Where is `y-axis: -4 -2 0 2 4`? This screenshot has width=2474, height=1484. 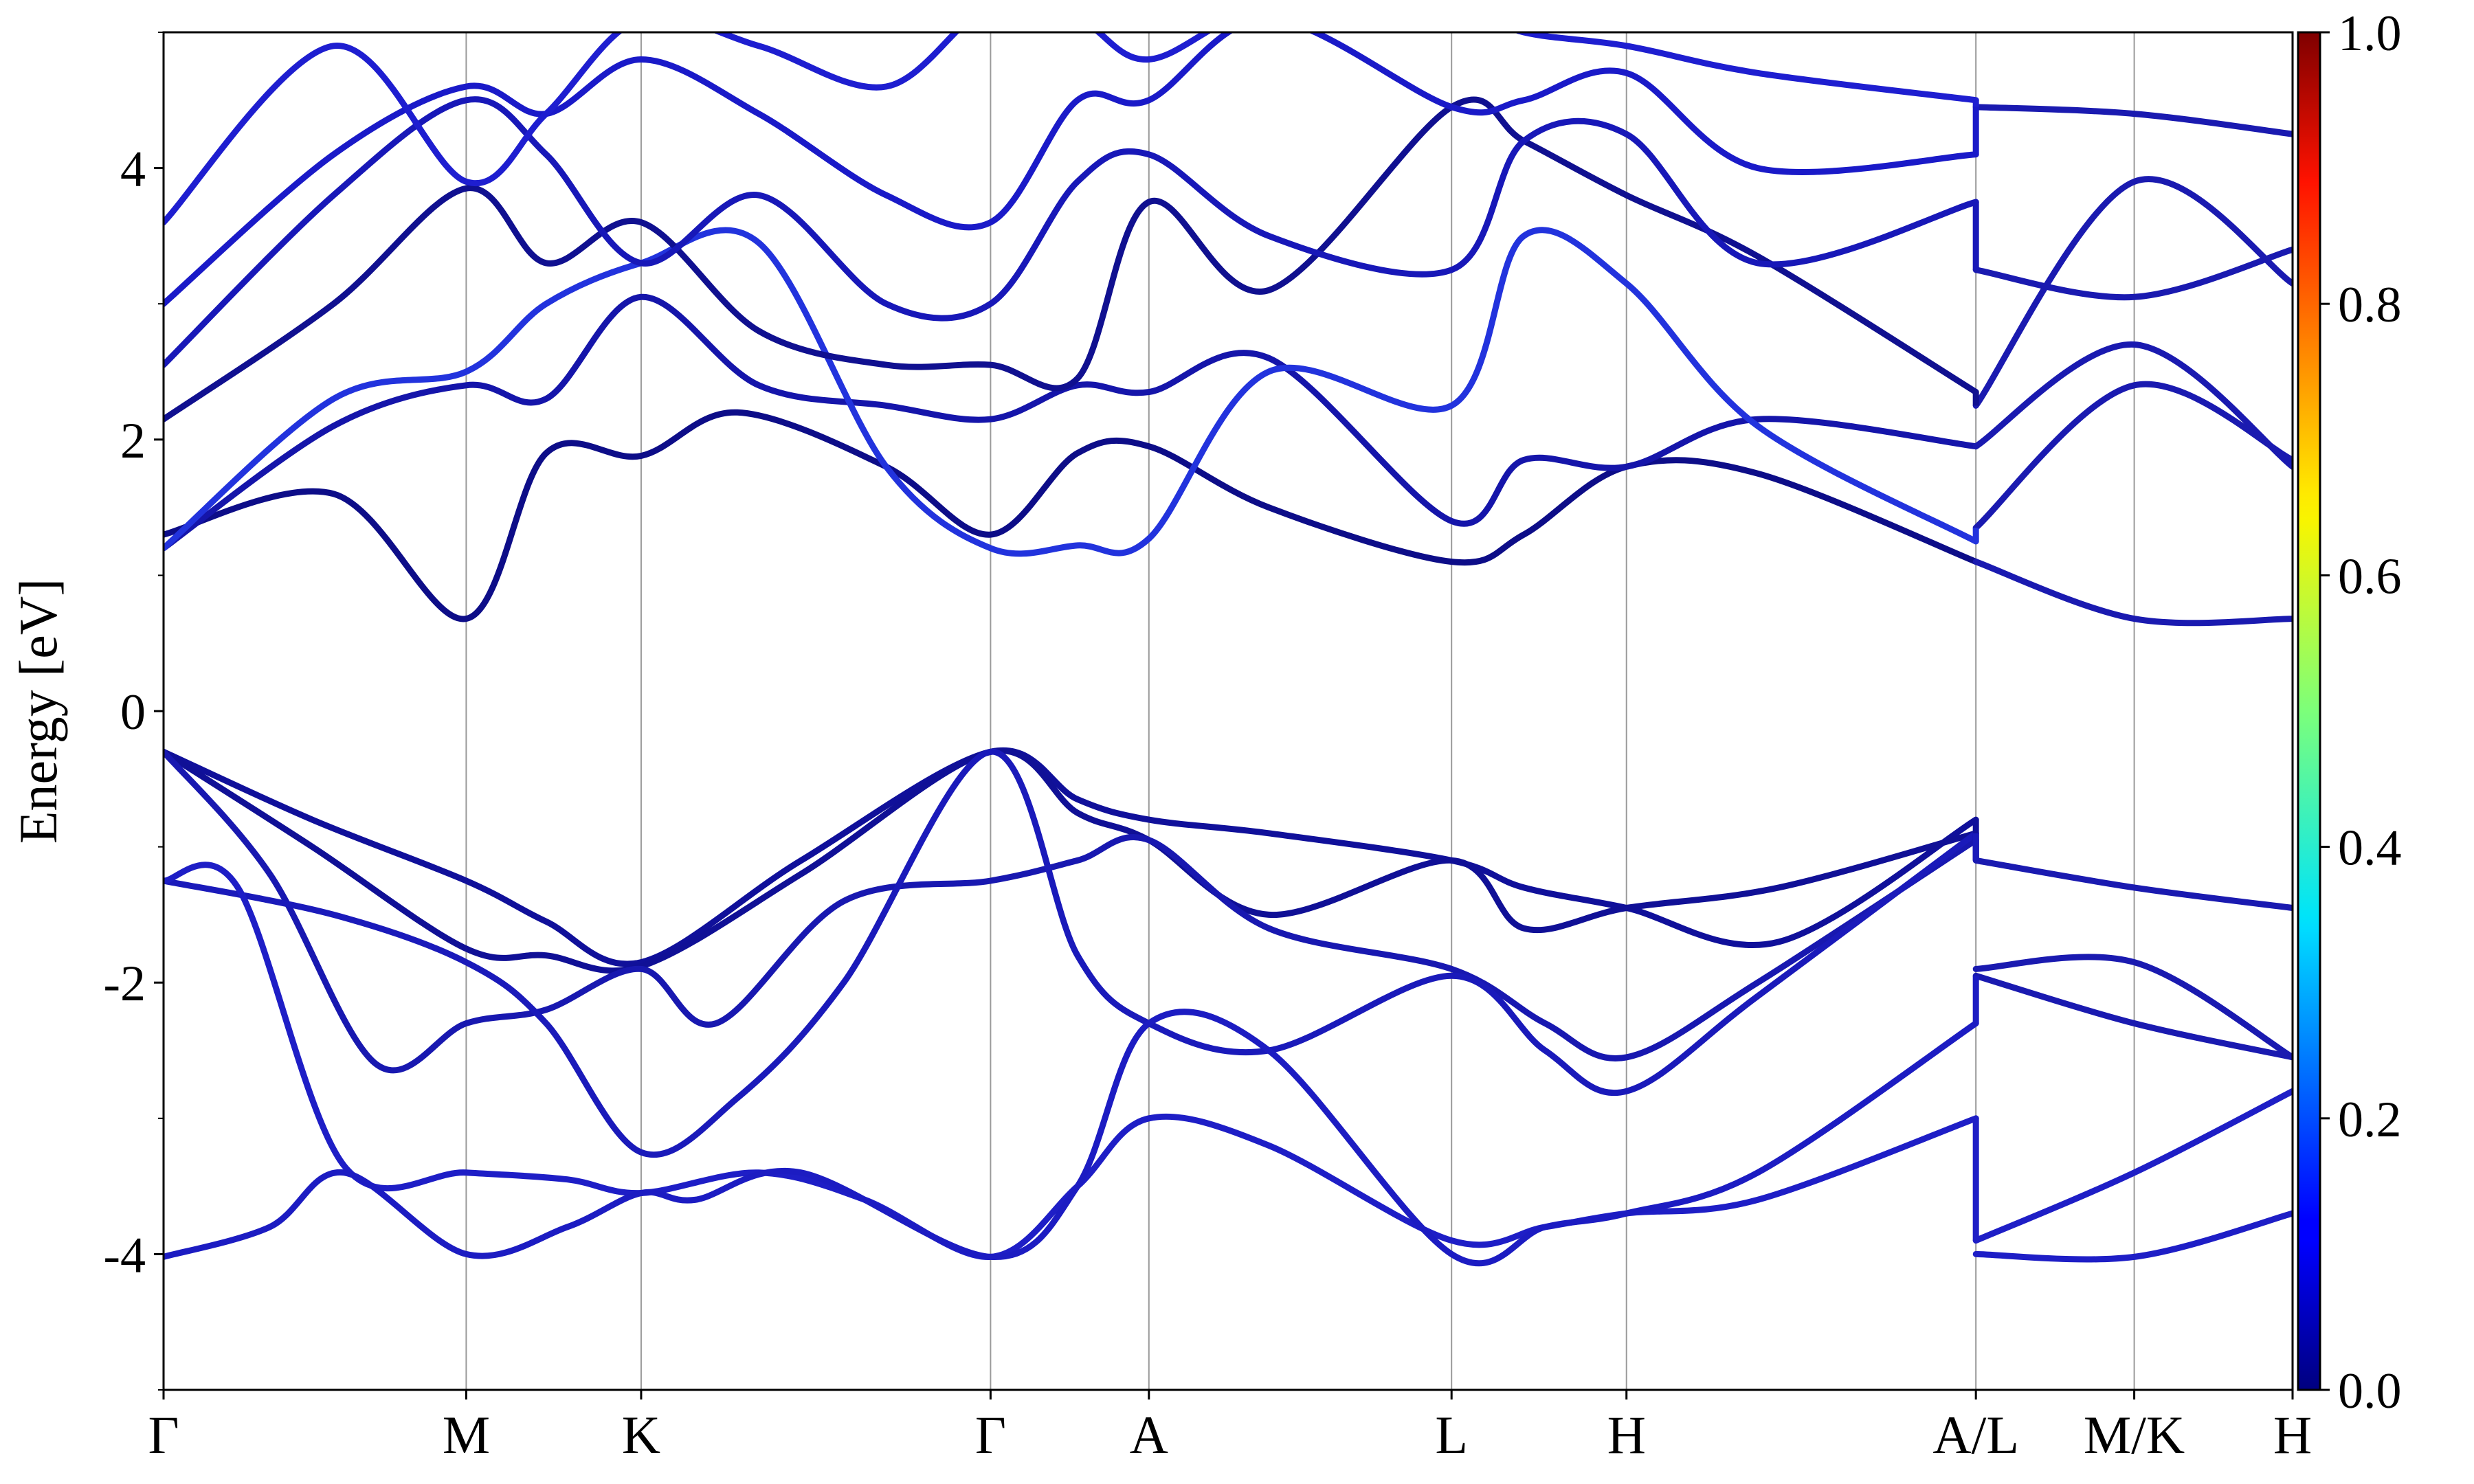 y-axis: -4 -2 0 2 4 is located at coordinates (133, 711).